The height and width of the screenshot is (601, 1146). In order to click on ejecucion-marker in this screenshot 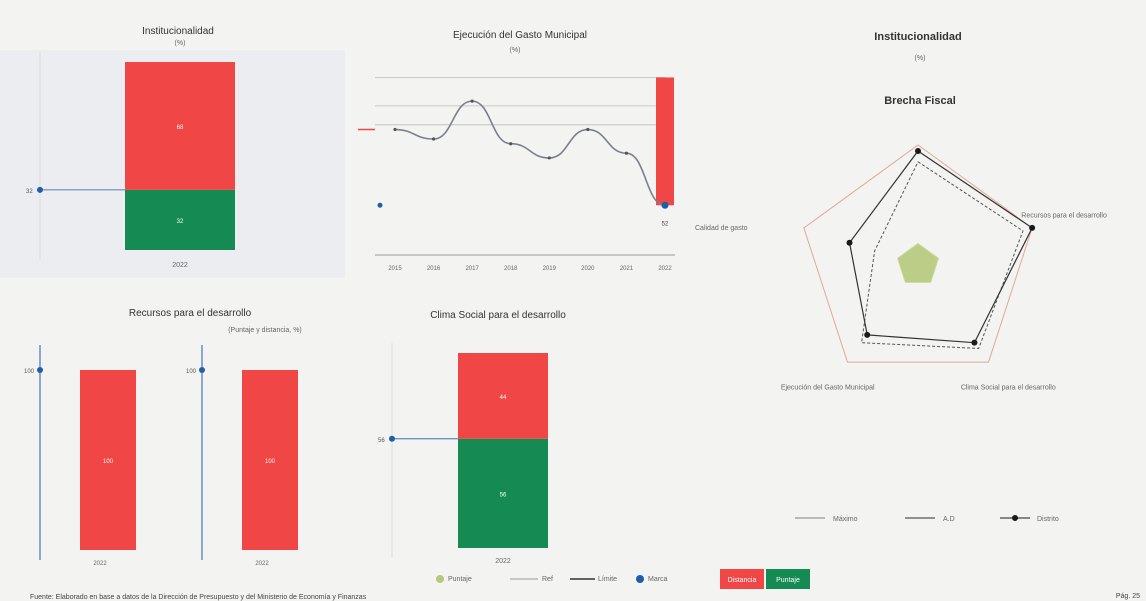, I will do `click(665, 205)`.